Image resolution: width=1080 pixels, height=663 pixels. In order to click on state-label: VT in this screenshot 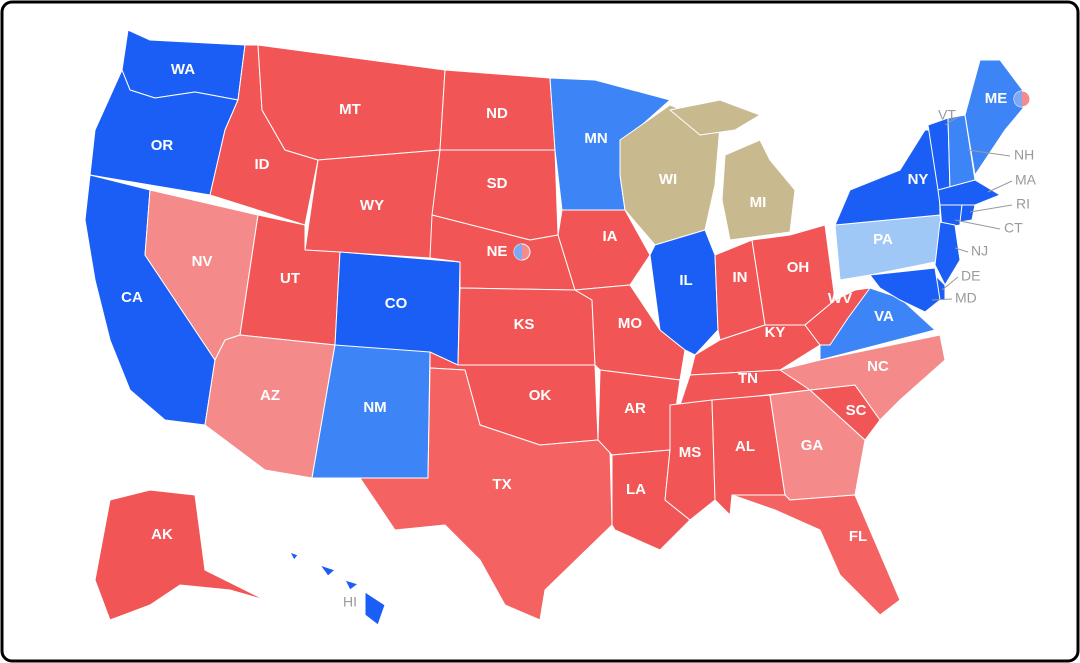, I will do `click(947, 115)`.